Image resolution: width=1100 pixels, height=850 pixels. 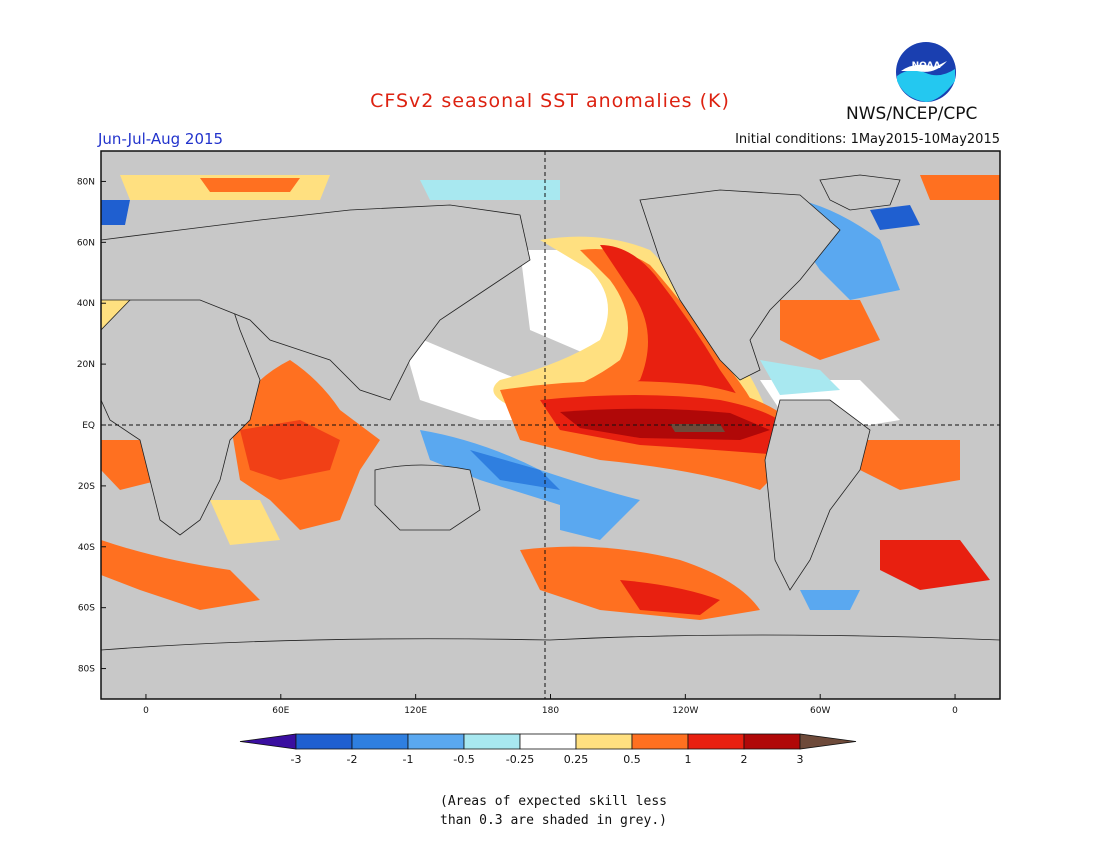 What do you see at coordinates (926, 66) in the screenshot?
I see `noaa-logo-text: NOAA` at bounding box center [926, 66].